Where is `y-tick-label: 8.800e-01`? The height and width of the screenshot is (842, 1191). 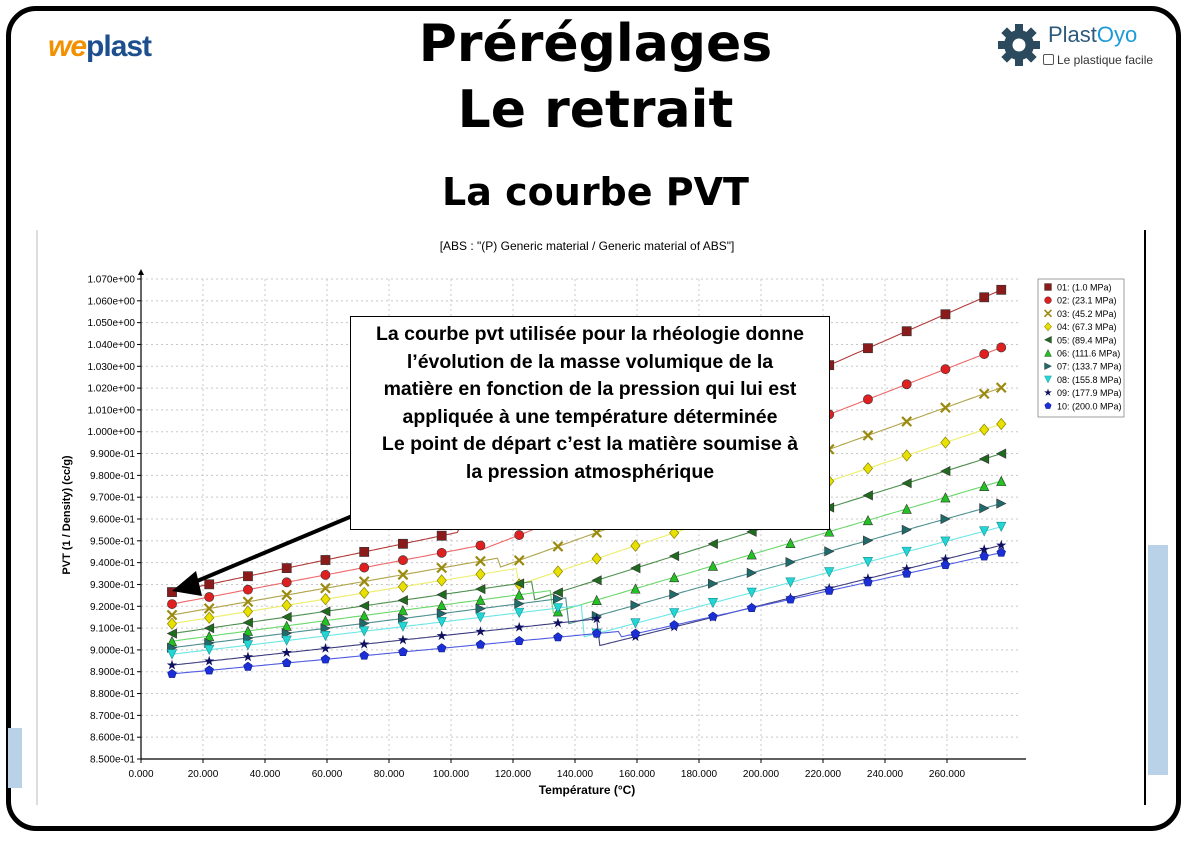 y-tick-label: 8.800e-01 is located at coordinates (112, 694).